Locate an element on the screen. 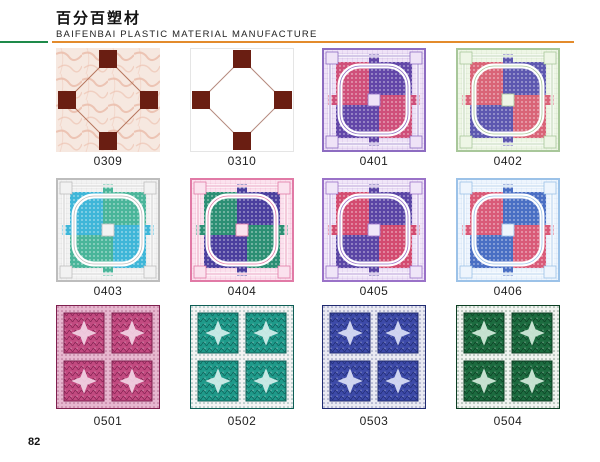  tile-code: 0504 is located at coordinates (508, 421).